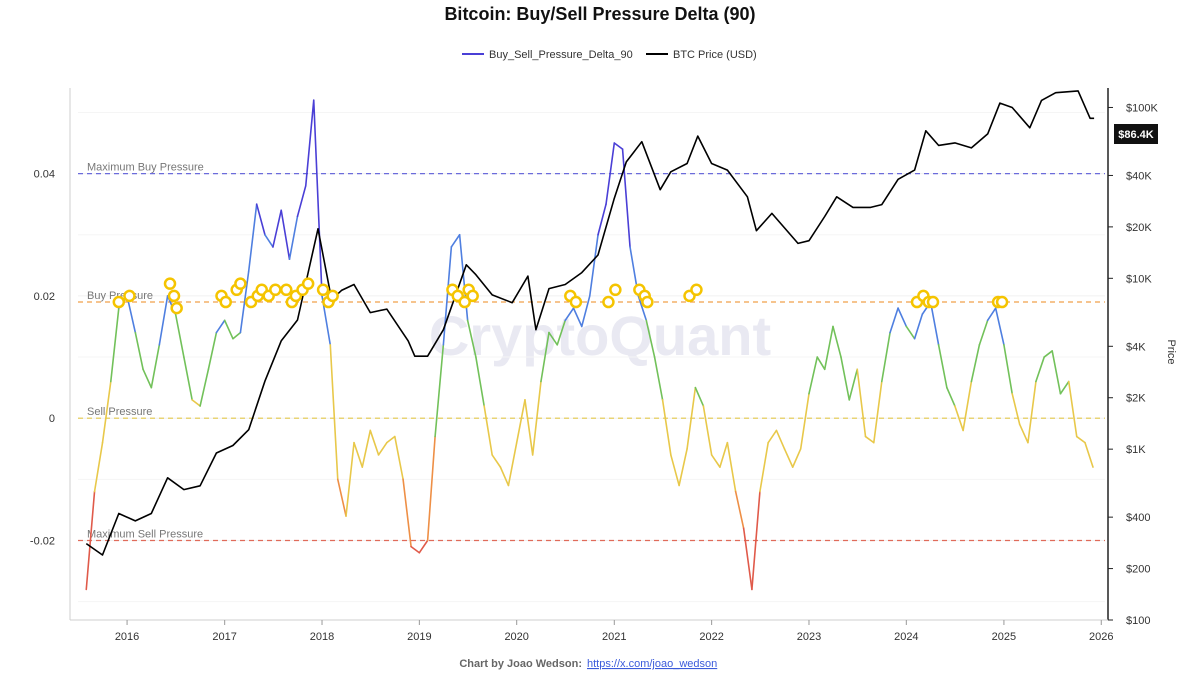  What do you see at coordinates (715, 55) in the screenshot?
I see `legend-label-price: BTC Price (USD)` at bounding box center [715, 55].